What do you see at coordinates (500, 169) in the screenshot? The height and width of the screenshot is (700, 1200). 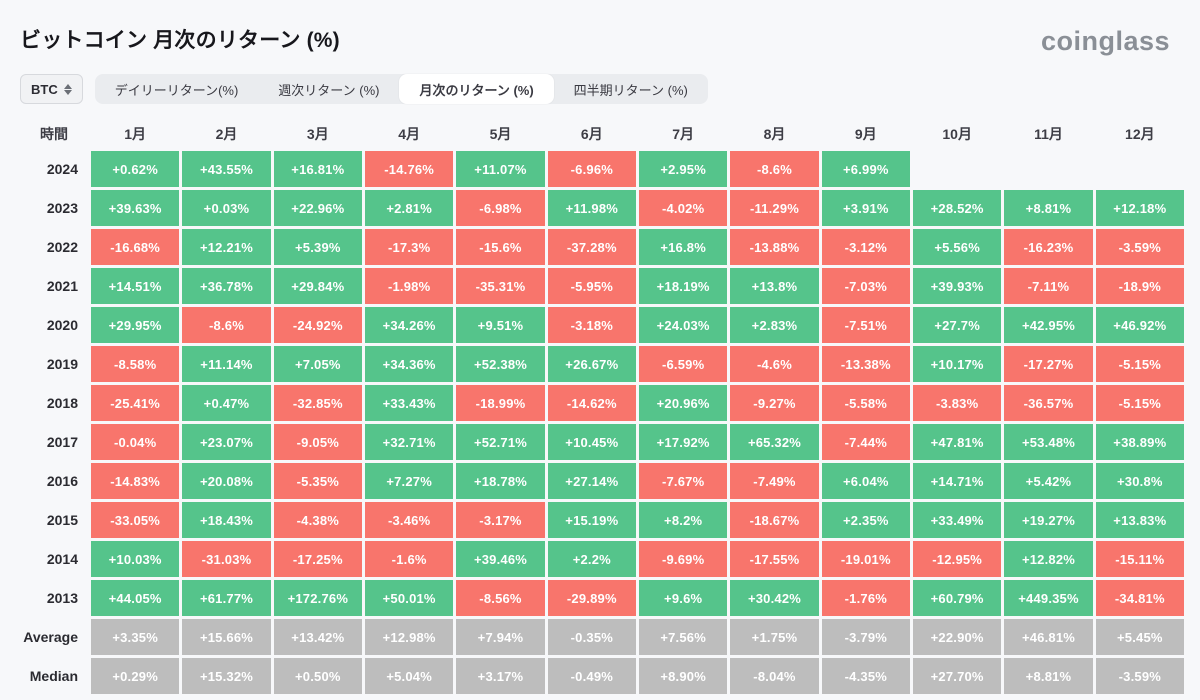 I see `return-cell: +11.07%` at bounding box center [500, 169].